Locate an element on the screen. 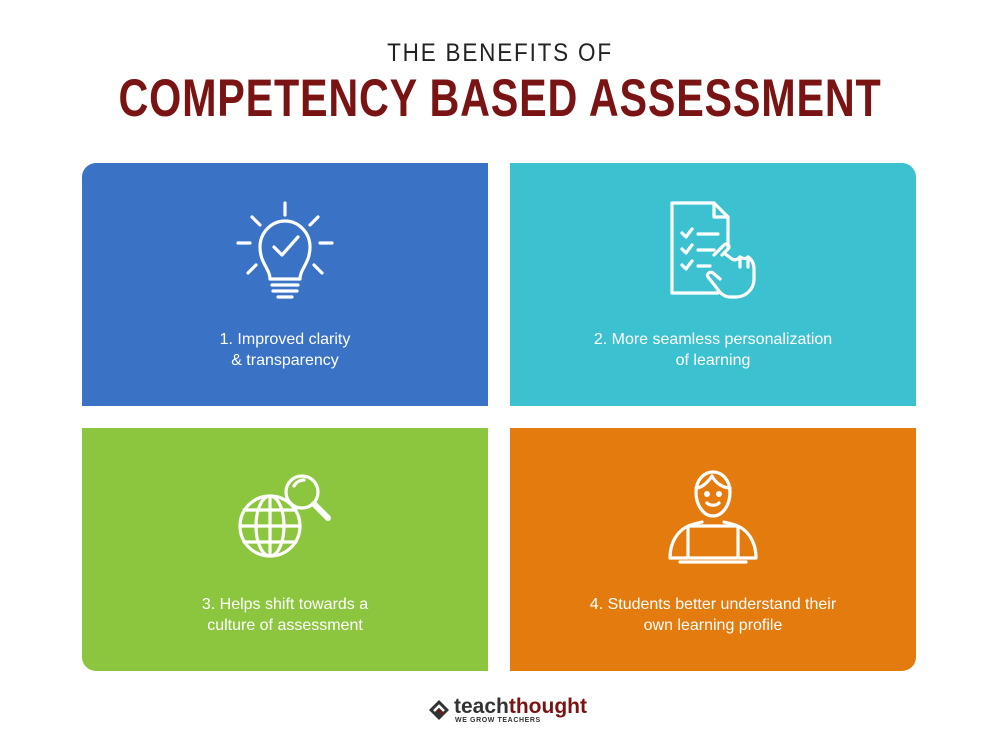 The width and height of the screenshot is (1000, 750). benefit-label-line-2: culture of assessment is located at coordinates (285, 625).